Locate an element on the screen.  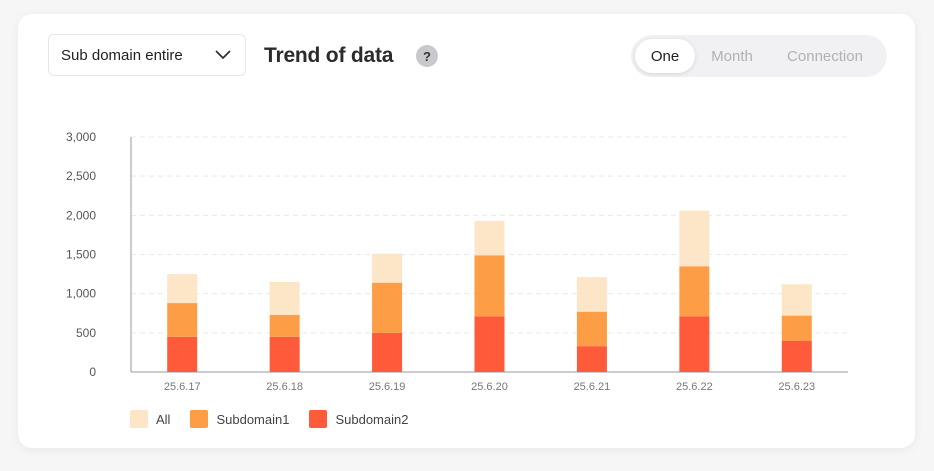
x-tick-label: 25.6.21 is located at coordinates (592, 387).